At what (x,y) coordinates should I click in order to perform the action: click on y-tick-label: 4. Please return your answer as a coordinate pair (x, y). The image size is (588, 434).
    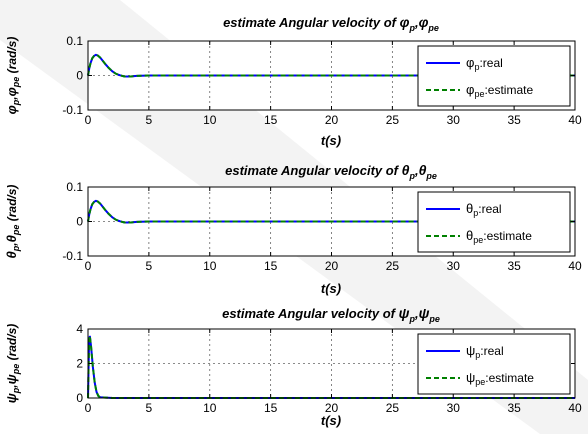
    Looking at the image, I should click on (79, 329).